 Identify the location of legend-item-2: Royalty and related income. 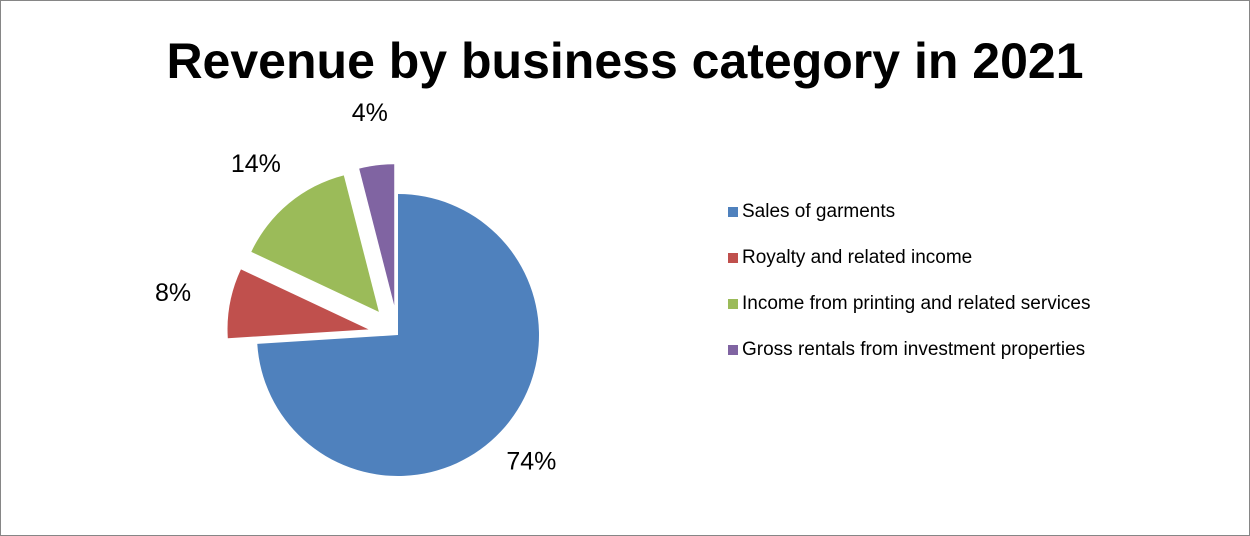
(909, 257).